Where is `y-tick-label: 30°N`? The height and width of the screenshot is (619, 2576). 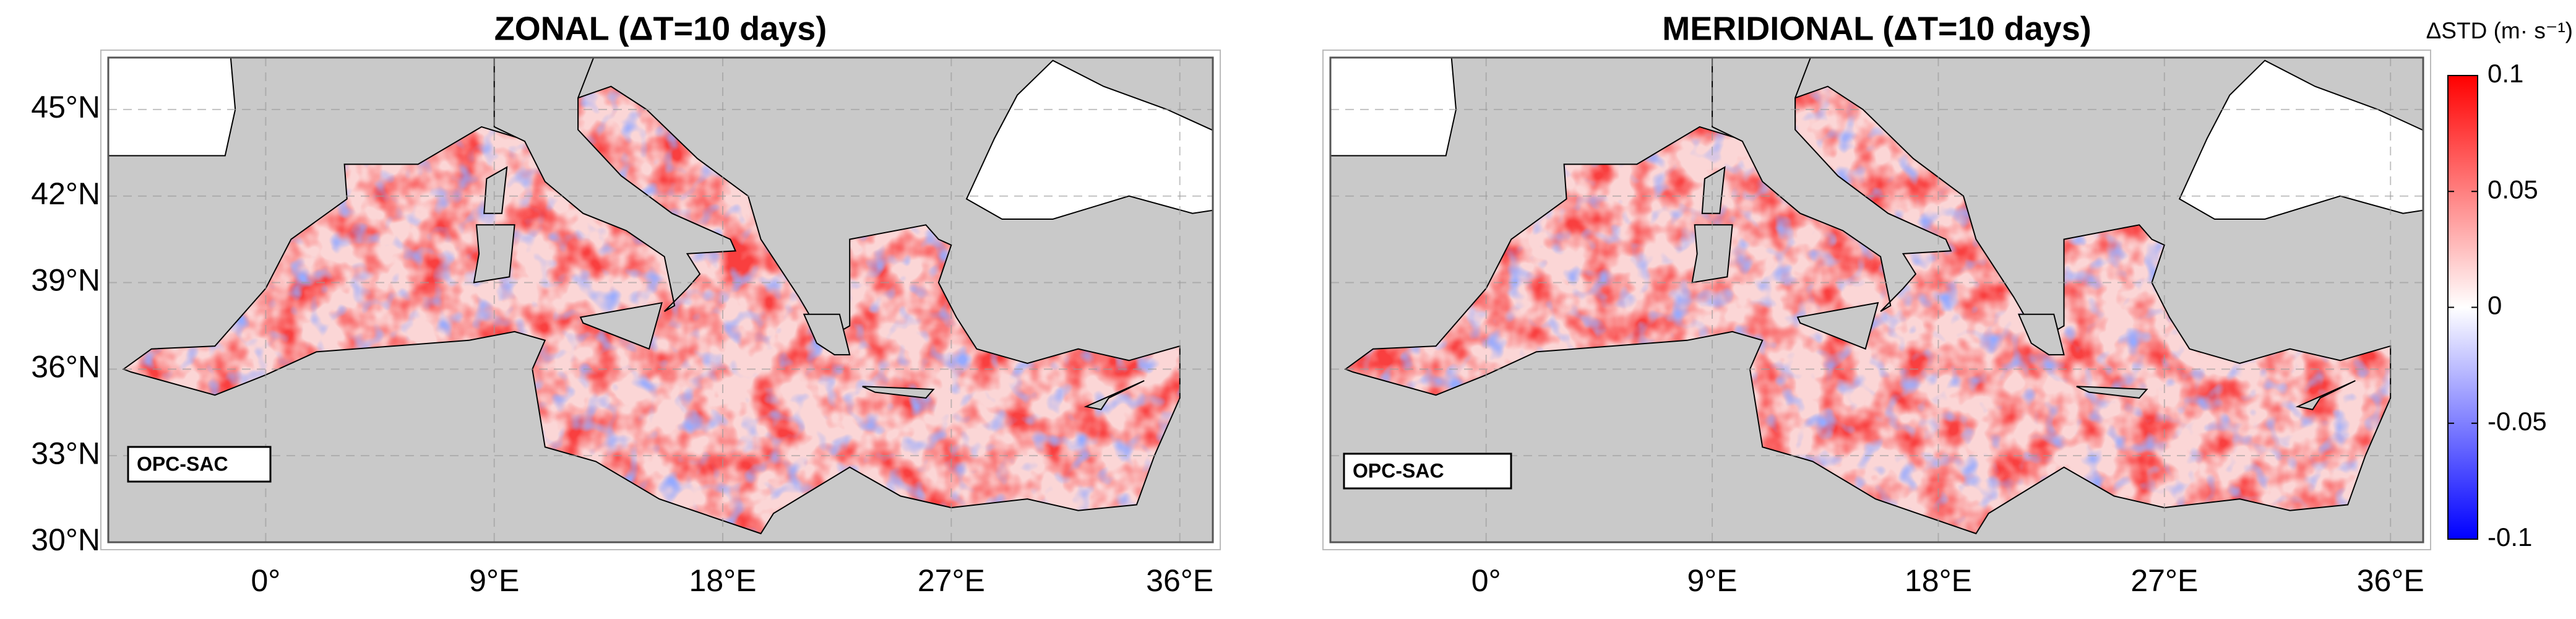 y-tick-label: 30°N is located at coordinates (65, 539).